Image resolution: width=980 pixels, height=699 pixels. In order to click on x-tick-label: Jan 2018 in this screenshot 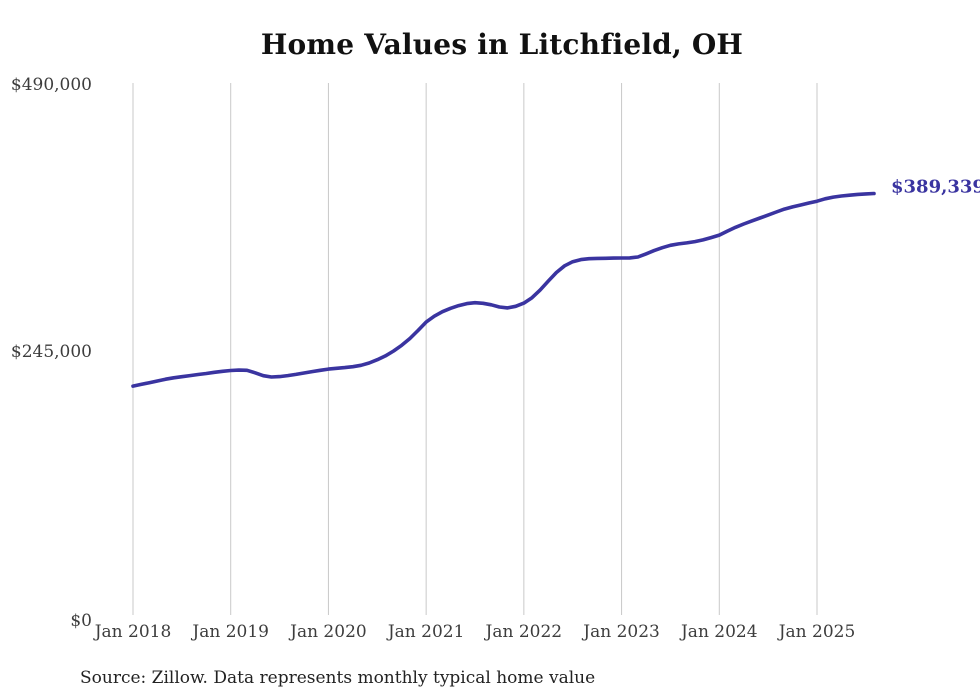, I will do `click(133, 632)`.